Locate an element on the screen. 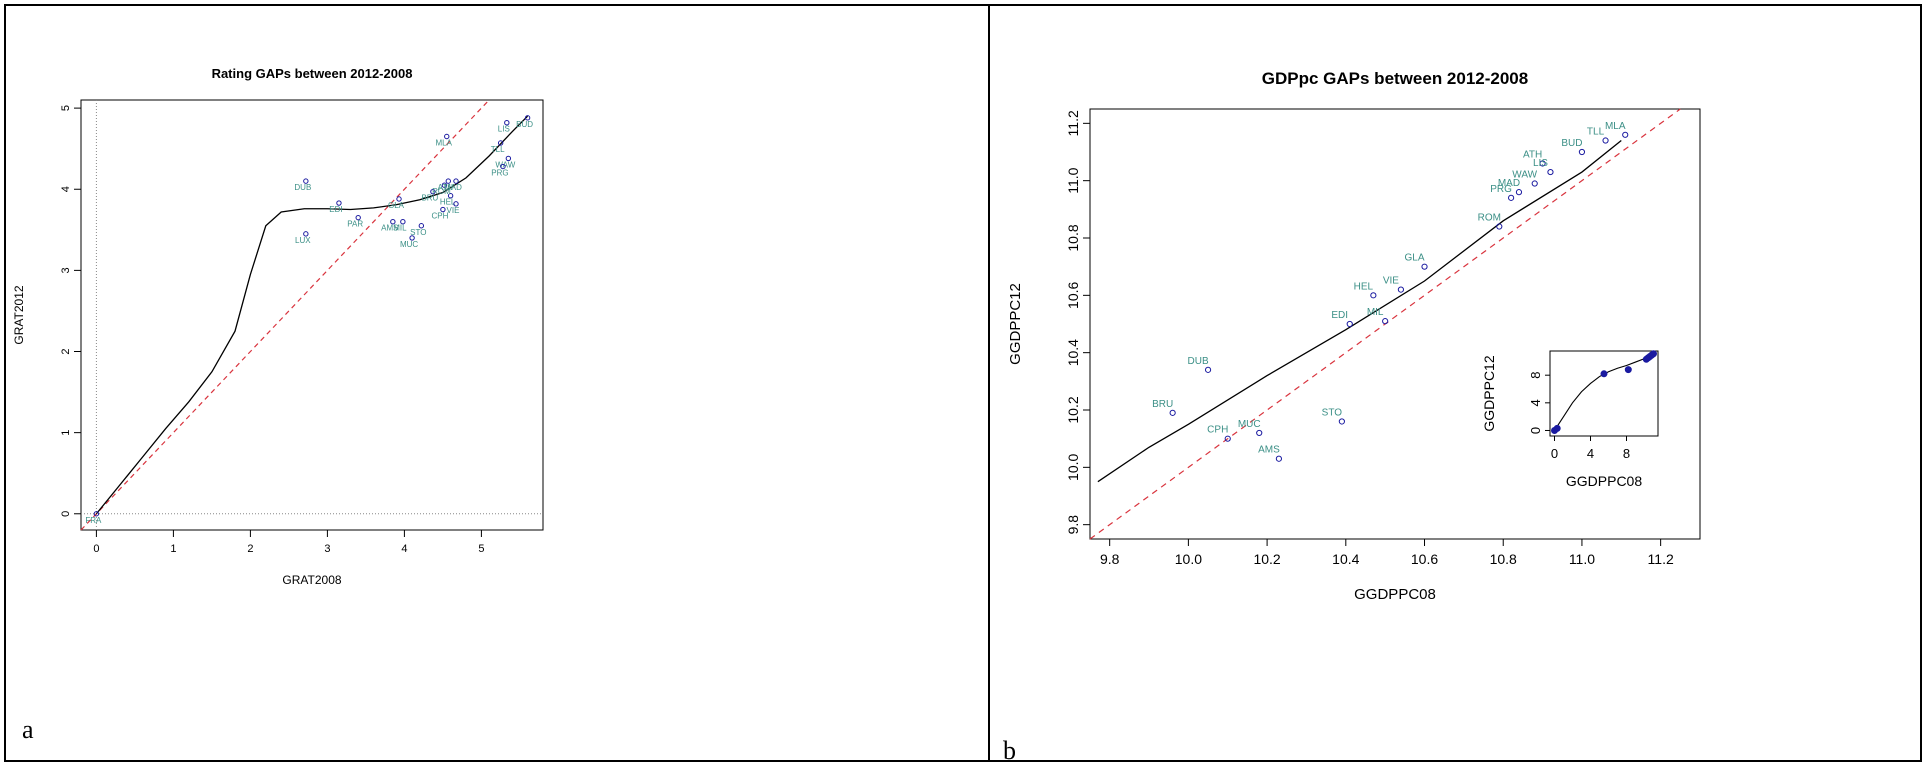  rating-ytick-label: 1 is located at coordinates (66, 433).